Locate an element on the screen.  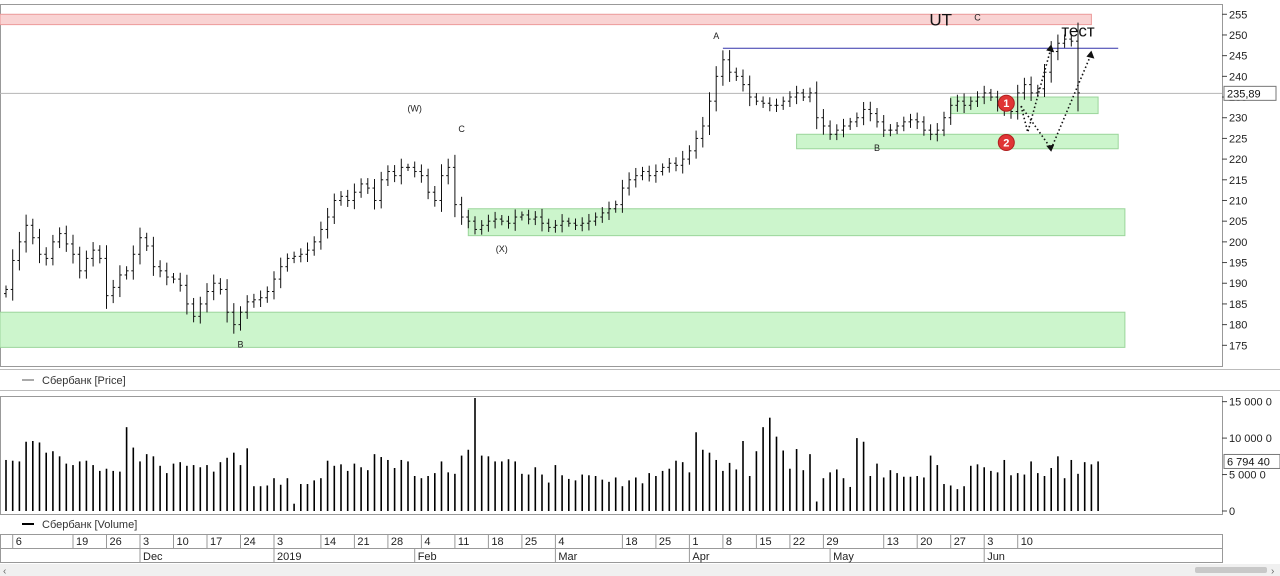
horizontal-scrollbar: ‹ › is located at coordinates (640, 570).